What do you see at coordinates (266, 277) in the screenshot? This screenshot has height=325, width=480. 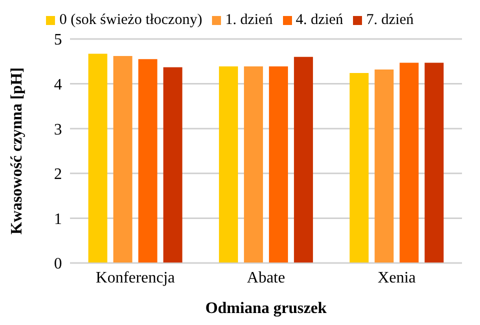 I see `x-tick-label: Abate` at bounding box center [266, 277].